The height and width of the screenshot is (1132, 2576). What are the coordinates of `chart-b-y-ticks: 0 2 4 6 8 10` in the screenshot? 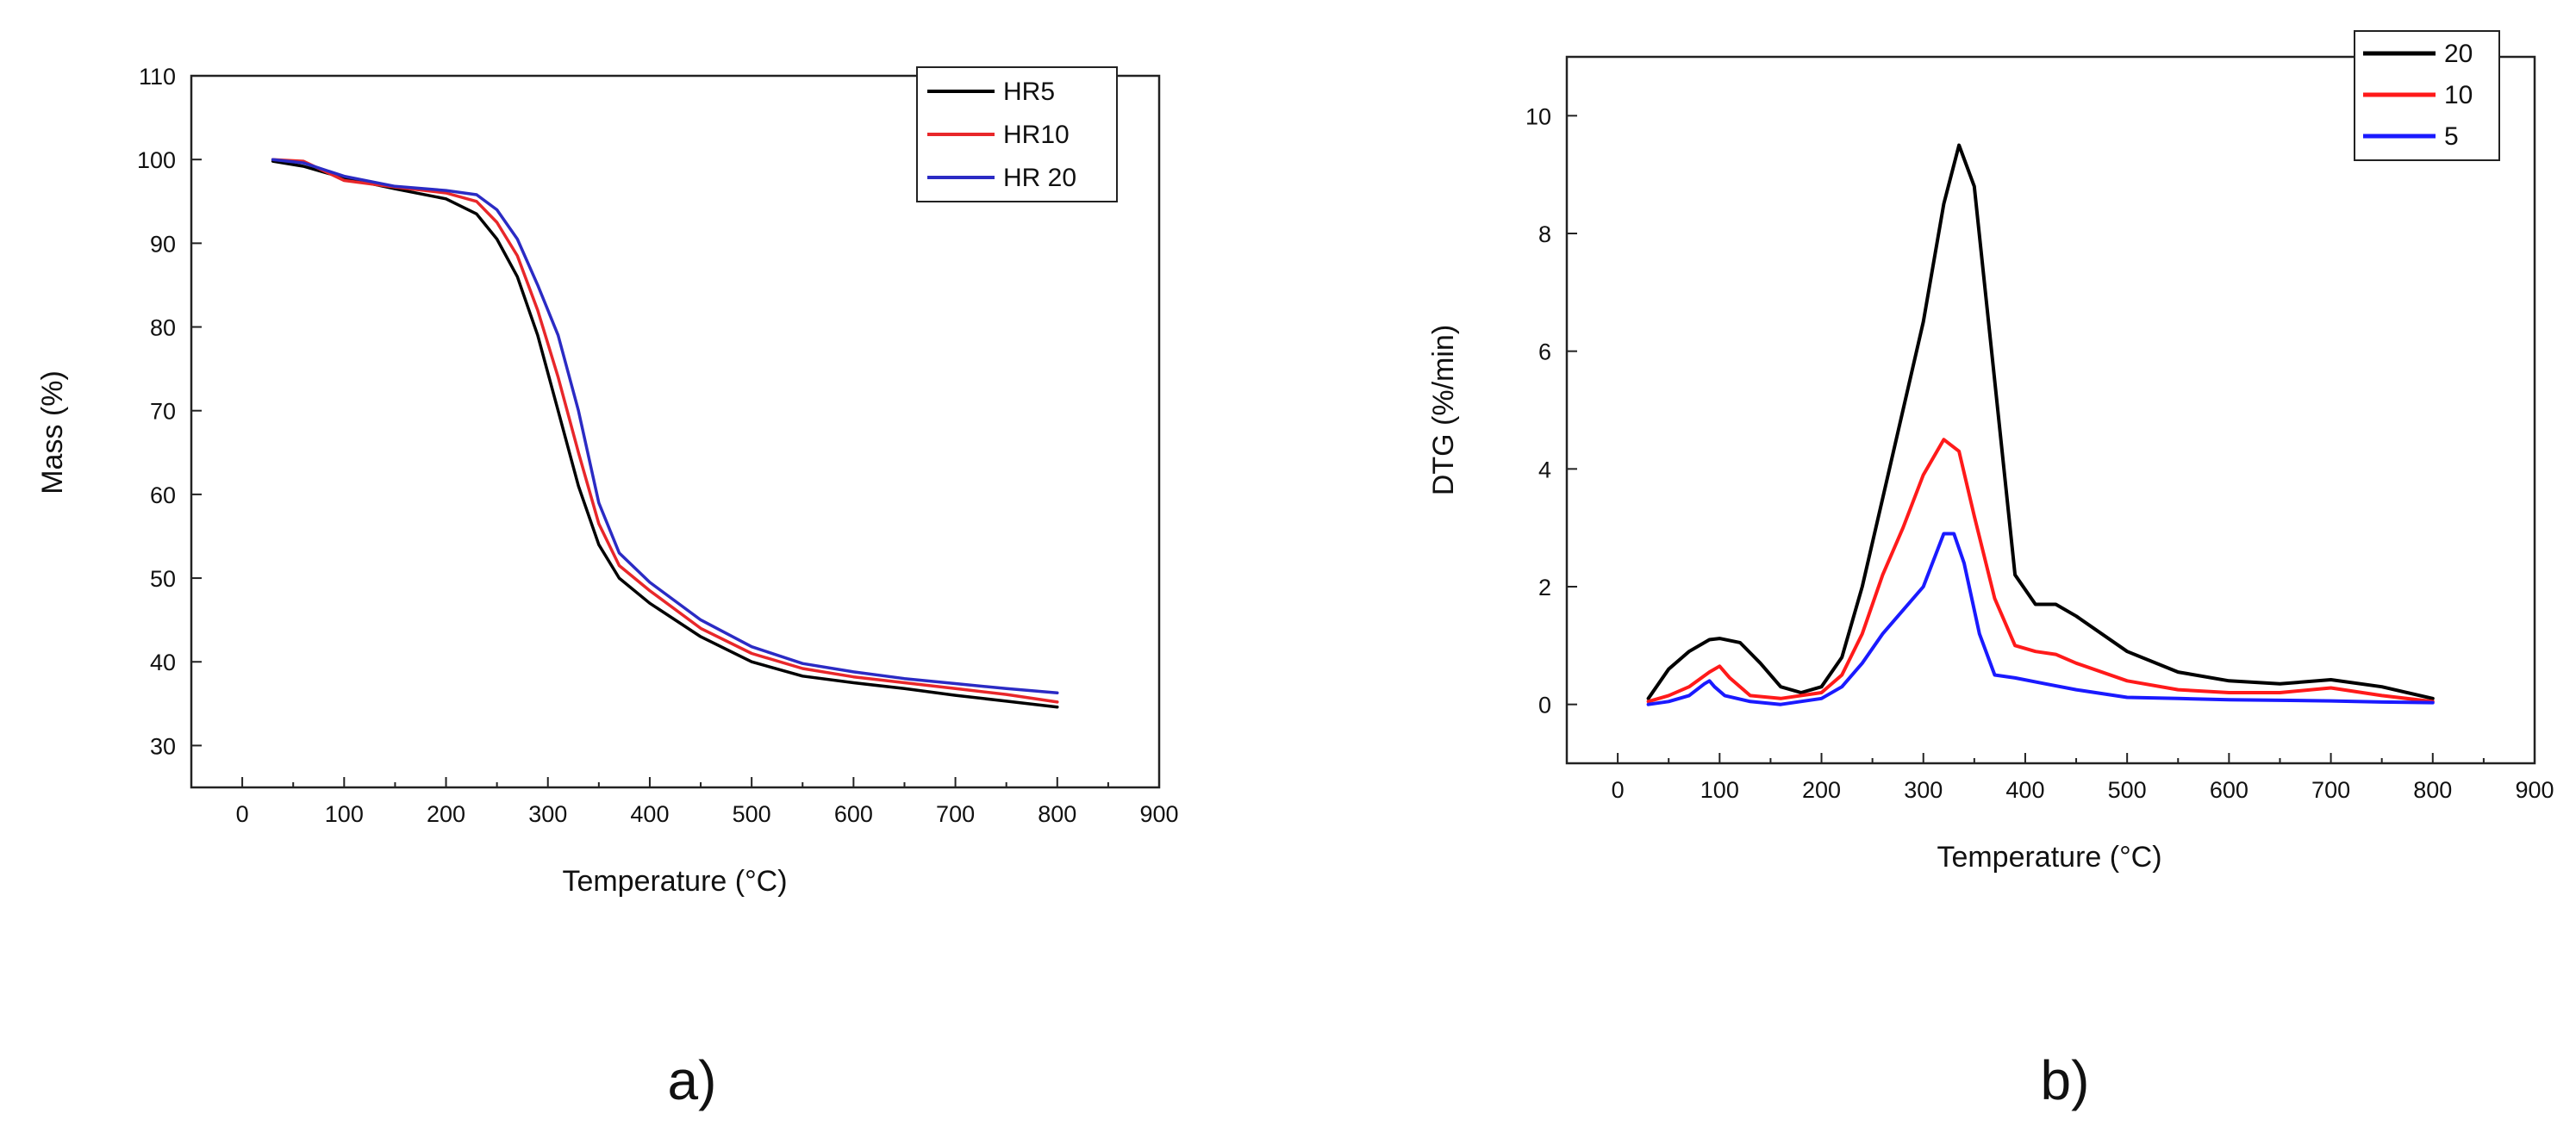 It's located at (1551, 410).